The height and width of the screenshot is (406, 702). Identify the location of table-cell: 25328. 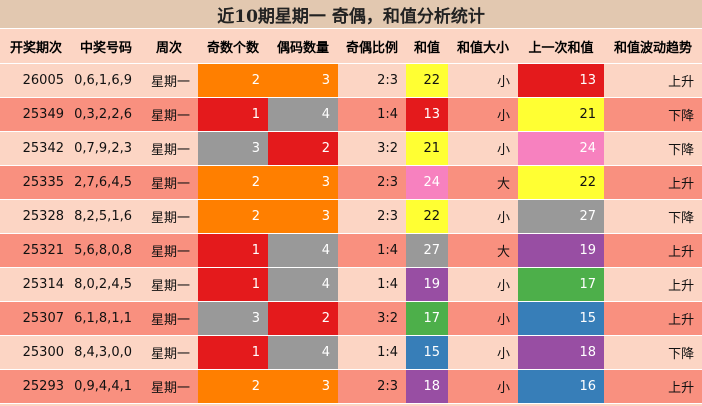
(36, 216).